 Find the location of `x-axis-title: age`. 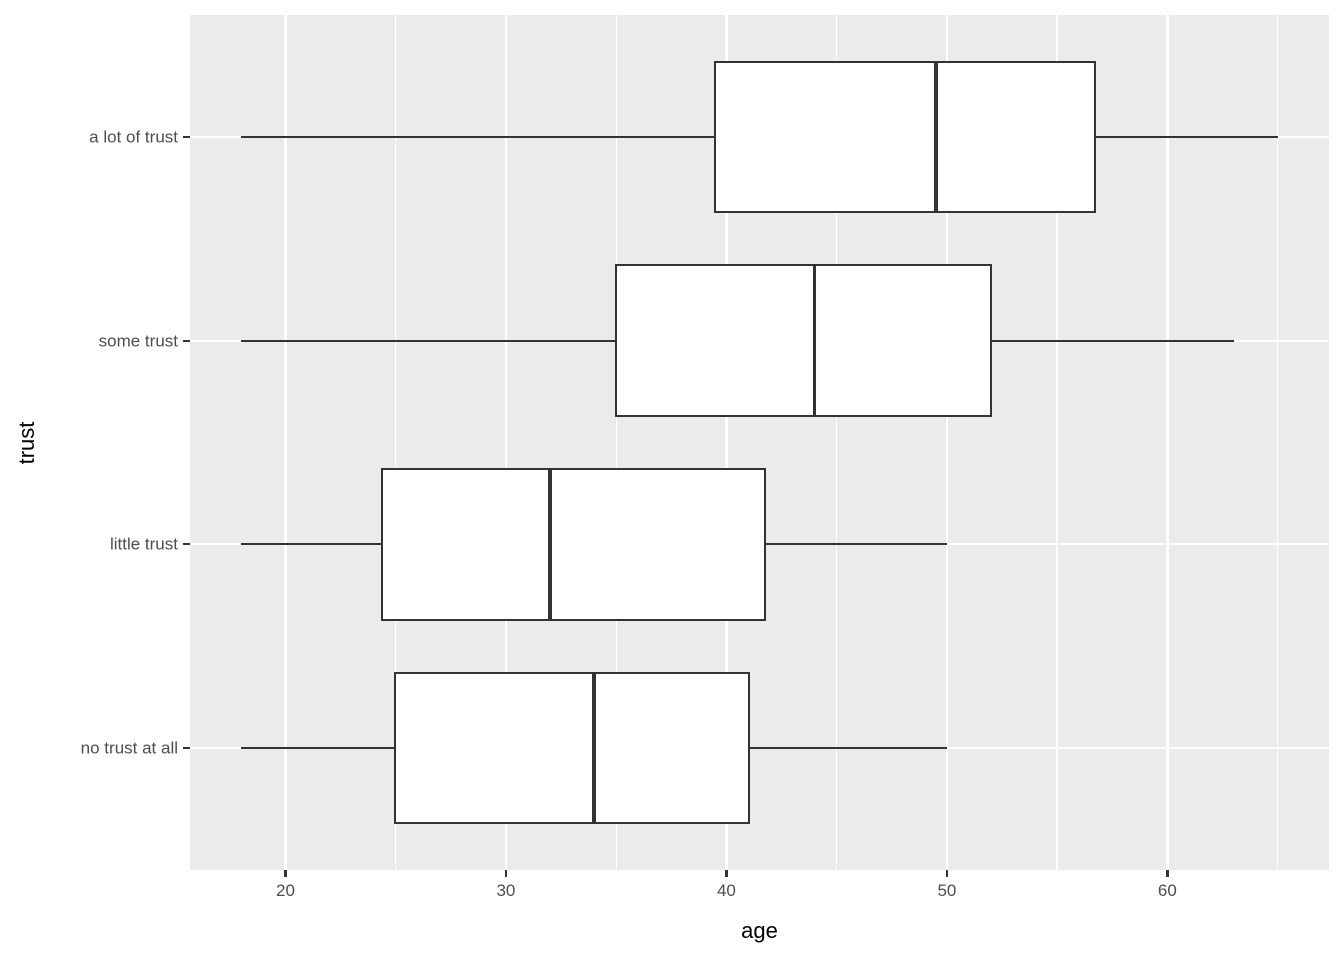

x-axis-title: age is located at coordinates (759, 930).